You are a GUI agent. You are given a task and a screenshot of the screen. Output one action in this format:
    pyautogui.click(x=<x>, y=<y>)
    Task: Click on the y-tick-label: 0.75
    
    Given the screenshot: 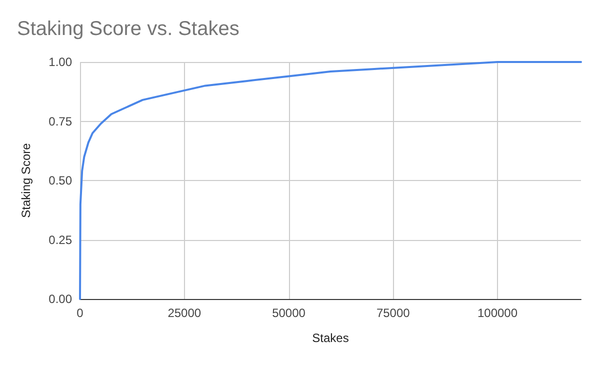 What is the action you would take?
    pyautogui.click(x=60, y=121)
    